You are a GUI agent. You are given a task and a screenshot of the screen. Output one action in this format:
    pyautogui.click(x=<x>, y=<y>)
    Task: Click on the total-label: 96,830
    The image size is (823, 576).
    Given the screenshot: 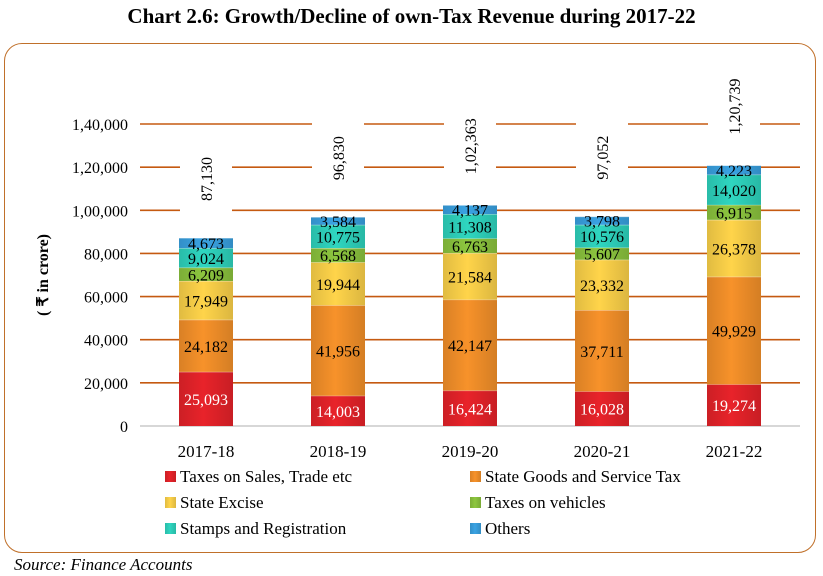 What is the action you would take?
    pyautogui.click(x=339, y=158)
    